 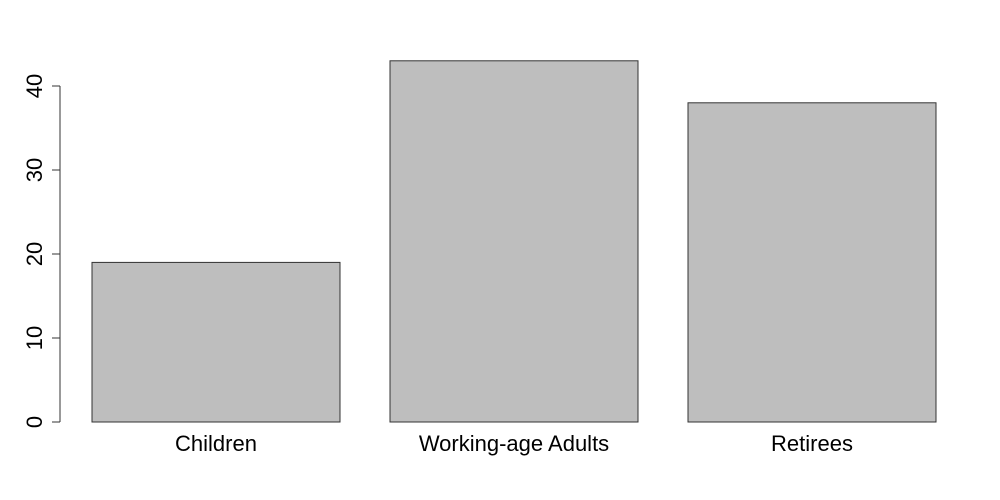 What do you see at coordinates (216, 342) in the screenshot?
I see `bar-children` at bounding box center [216, 342].